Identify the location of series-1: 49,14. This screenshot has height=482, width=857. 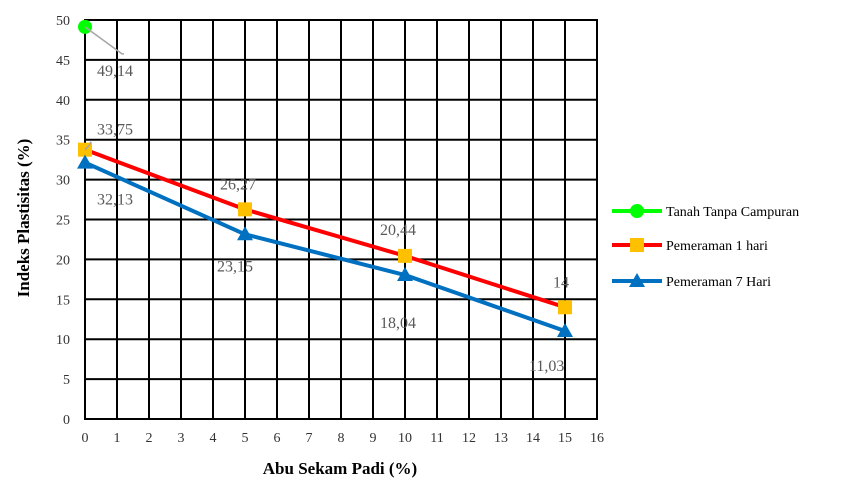
(105, 49).